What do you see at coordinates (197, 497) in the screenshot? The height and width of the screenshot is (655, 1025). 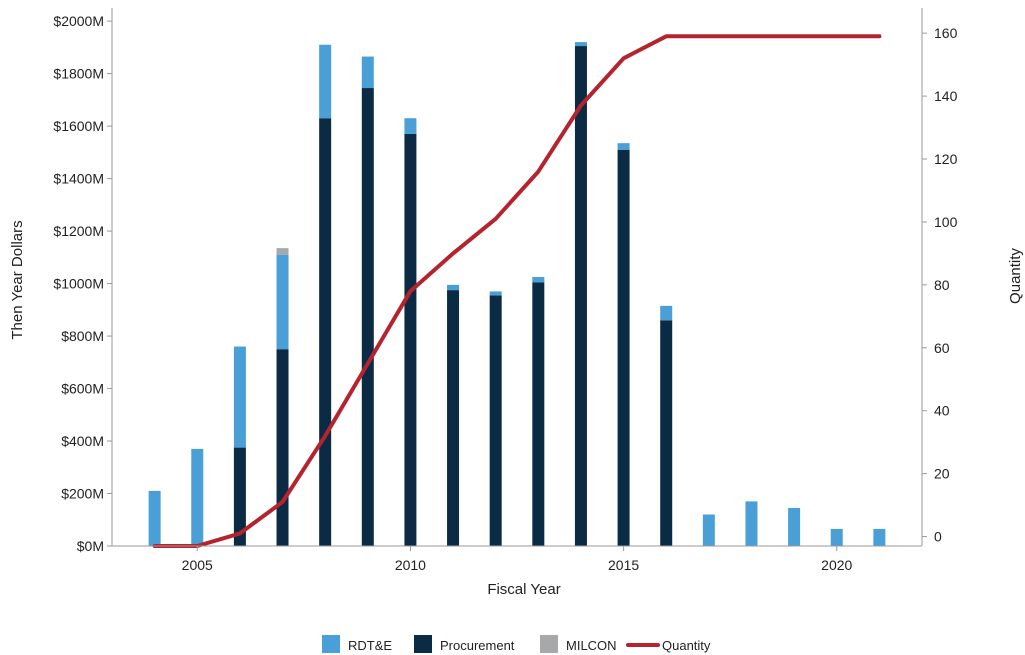 I see `bar-rdt-e-2005` at bounding box center [197, 497].